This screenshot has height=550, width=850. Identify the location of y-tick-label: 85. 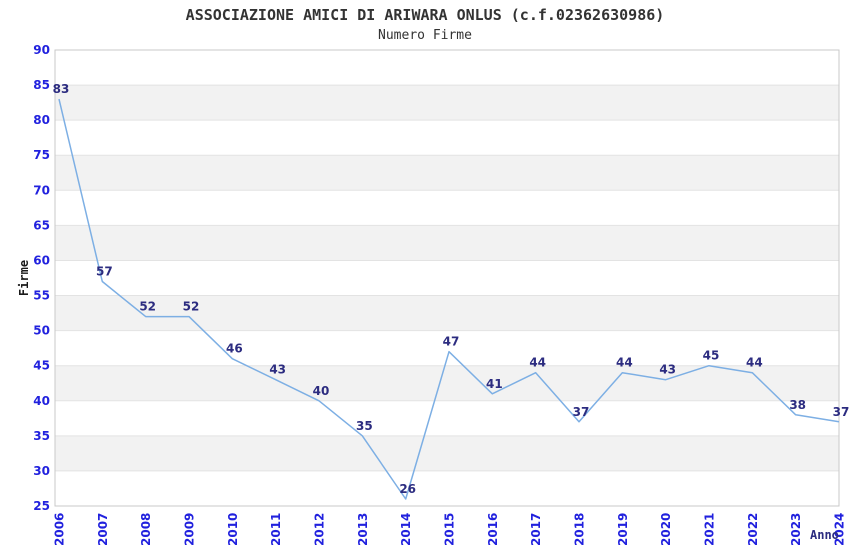
(41, 85).